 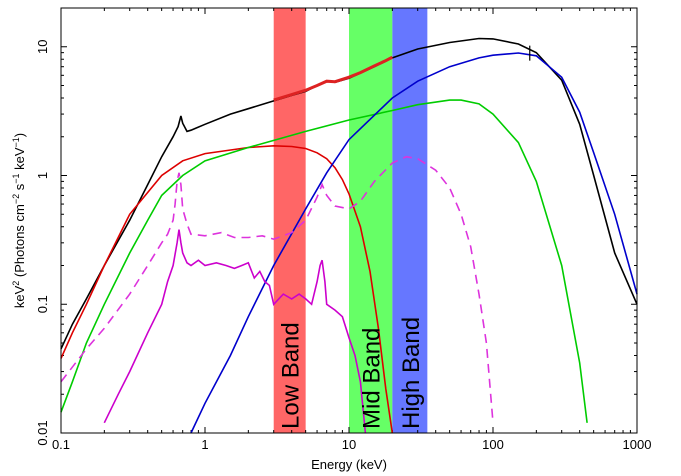 I want to click on y-tick-labels: 0.01 0.1 1 10, so click(x=42, y=243).